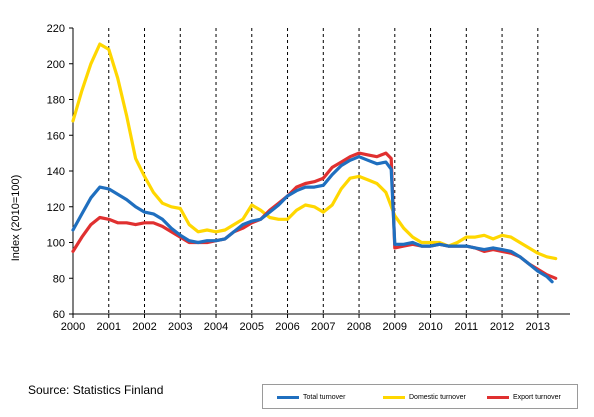  What do you see at coordinates (502, 327) in the screenshot?
I see `x-tick-label: 2012` at bounding box center [502, 327].